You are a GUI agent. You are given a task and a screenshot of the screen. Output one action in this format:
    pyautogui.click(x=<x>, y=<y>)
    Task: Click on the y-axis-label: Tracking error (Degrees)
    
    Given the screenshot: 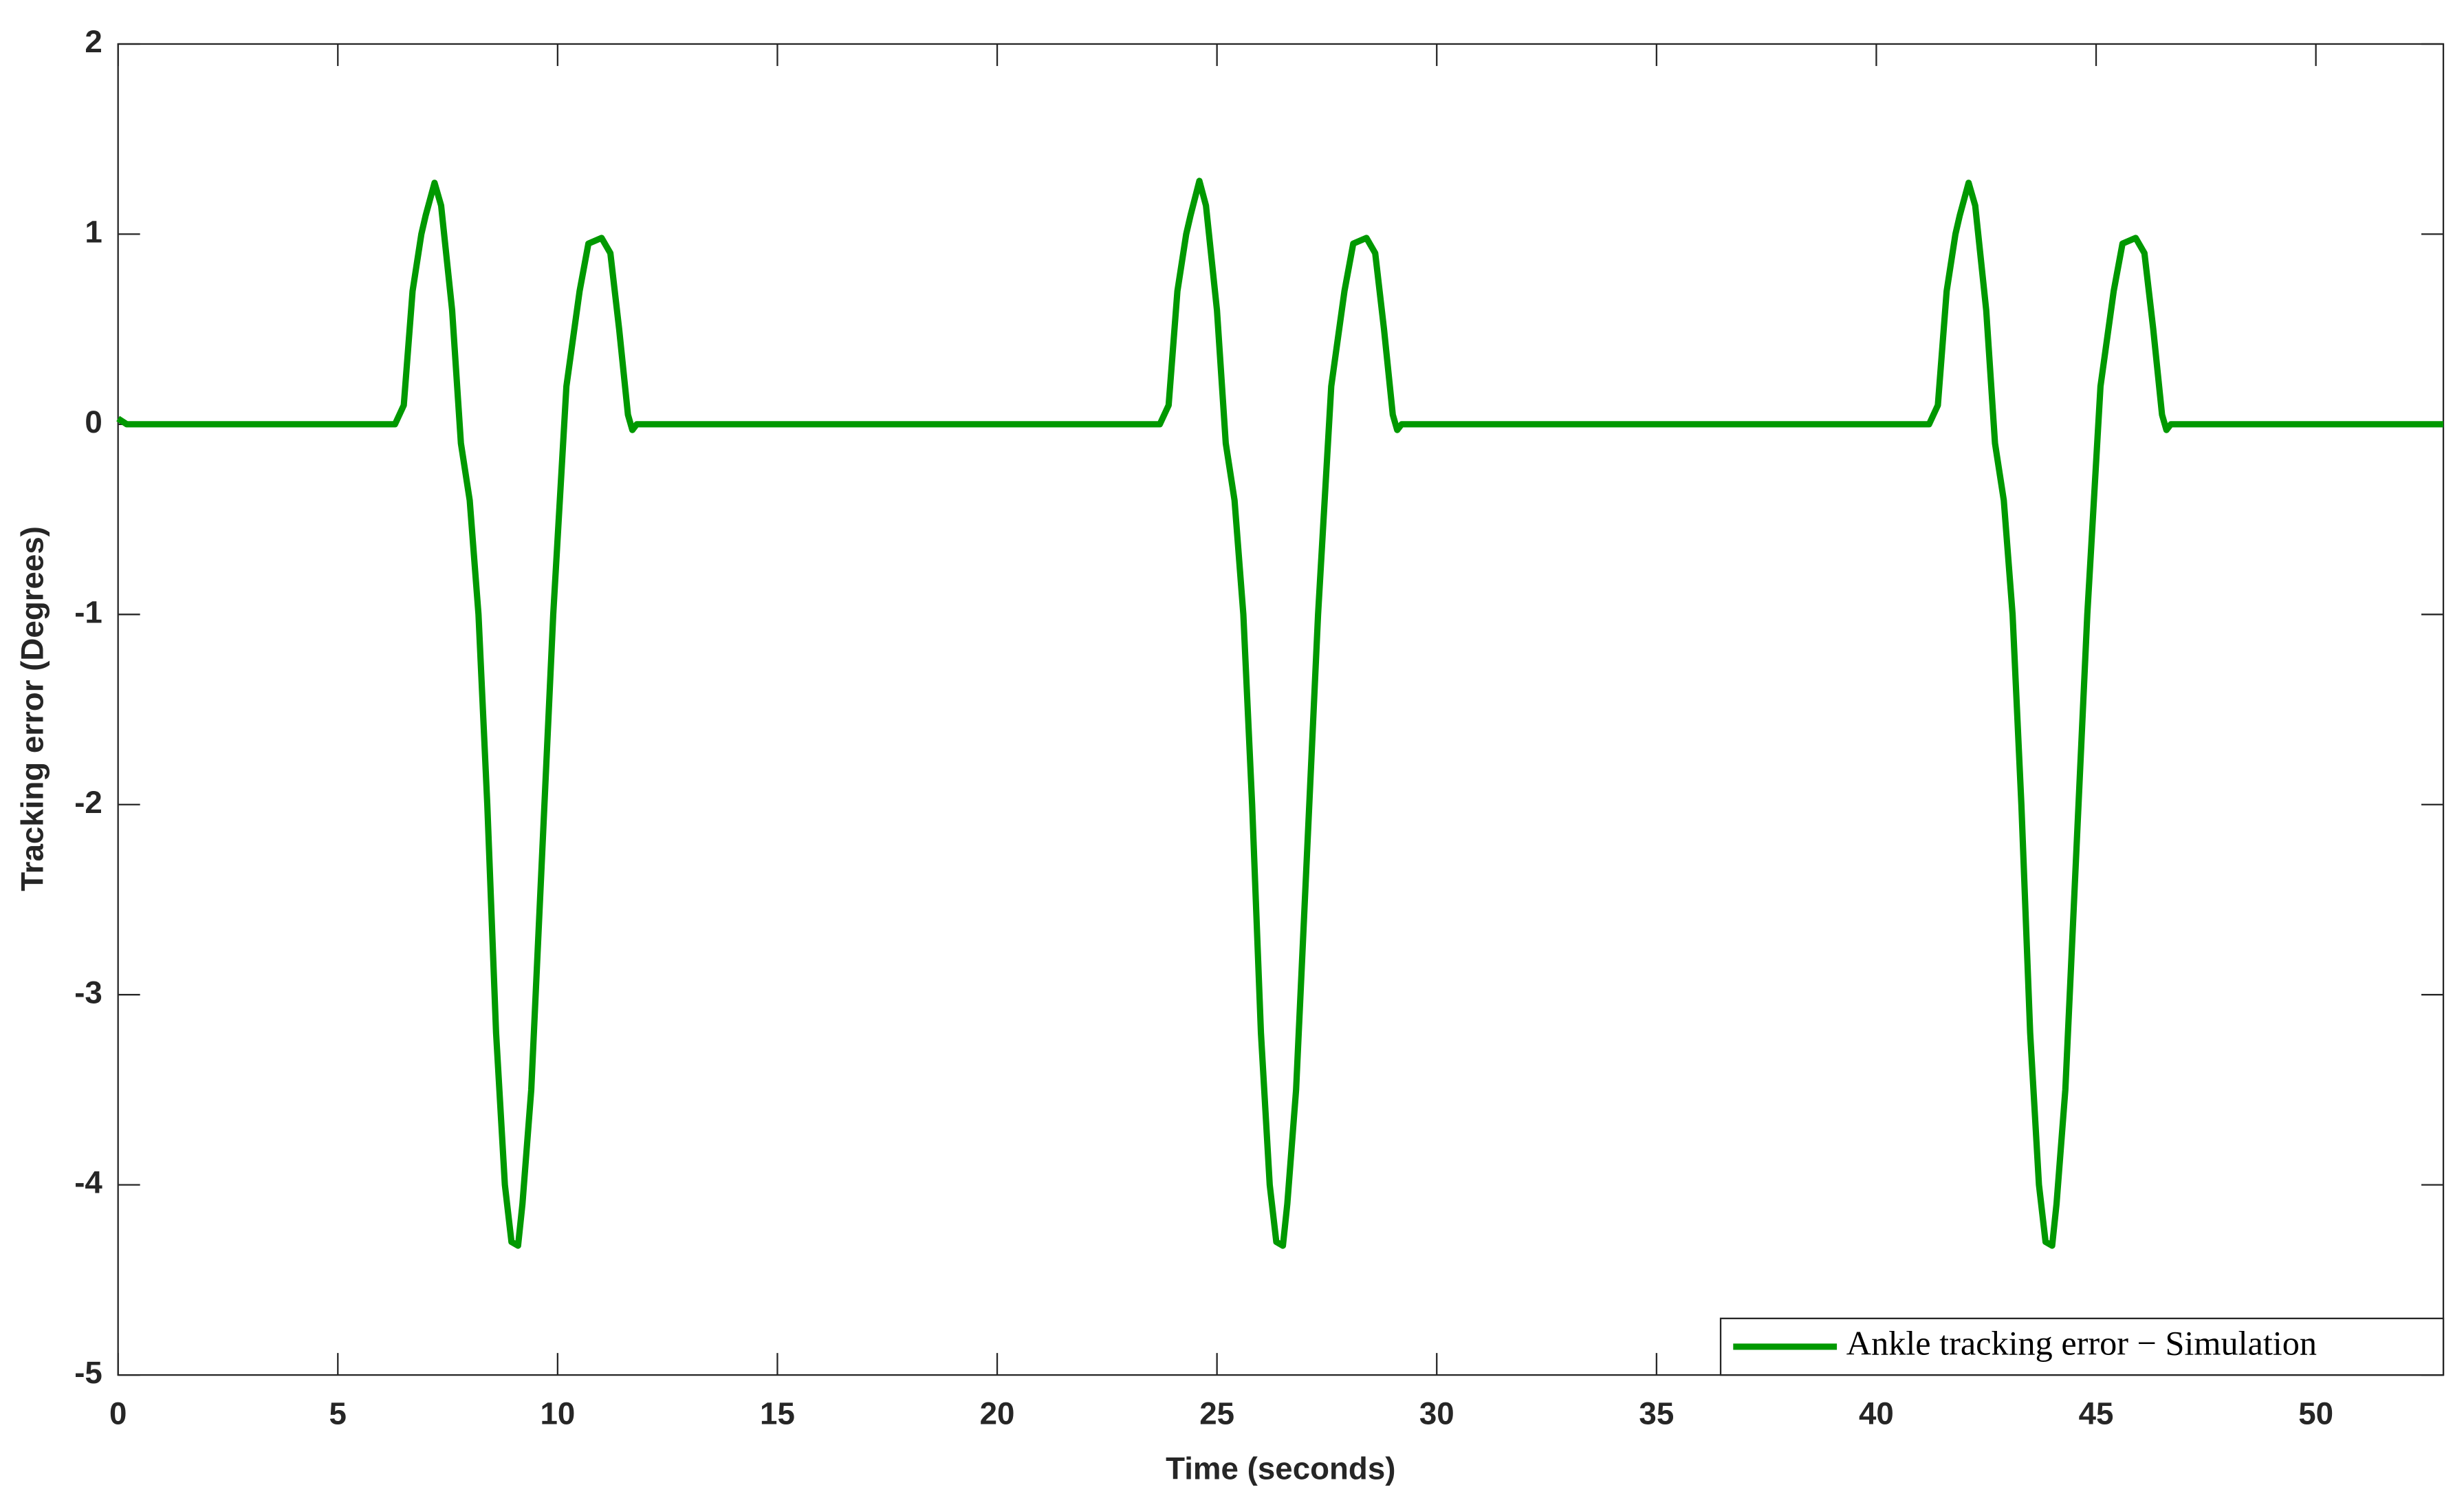 What is the action you would take?
    pyautogui.click(x=32, y=708)
    